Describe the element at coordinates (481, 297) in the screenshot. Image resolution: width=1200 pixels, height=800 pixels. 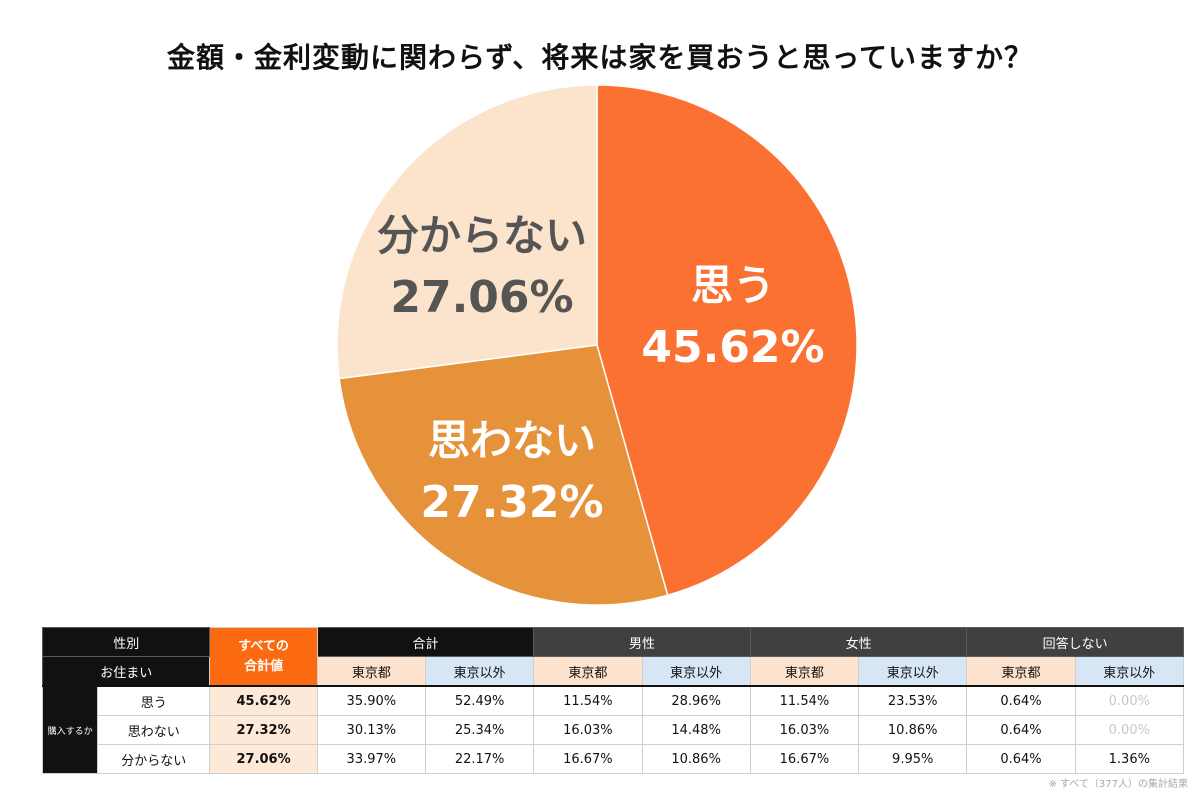
I see `slice-value-label: 27.06%` at that location.